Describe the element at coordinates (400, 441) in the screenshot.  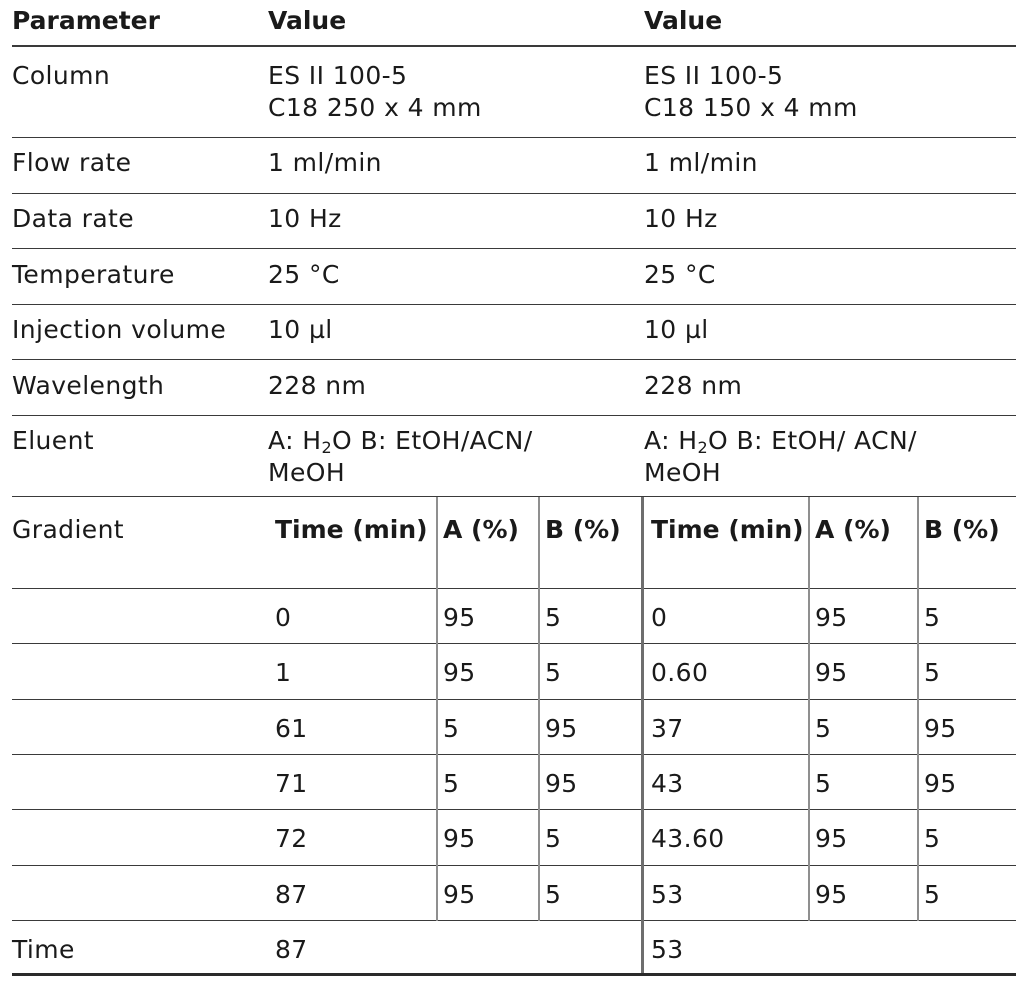
I see `eluent-value-1-line1: A: H2O B: EtOH/ACN/` at that location.